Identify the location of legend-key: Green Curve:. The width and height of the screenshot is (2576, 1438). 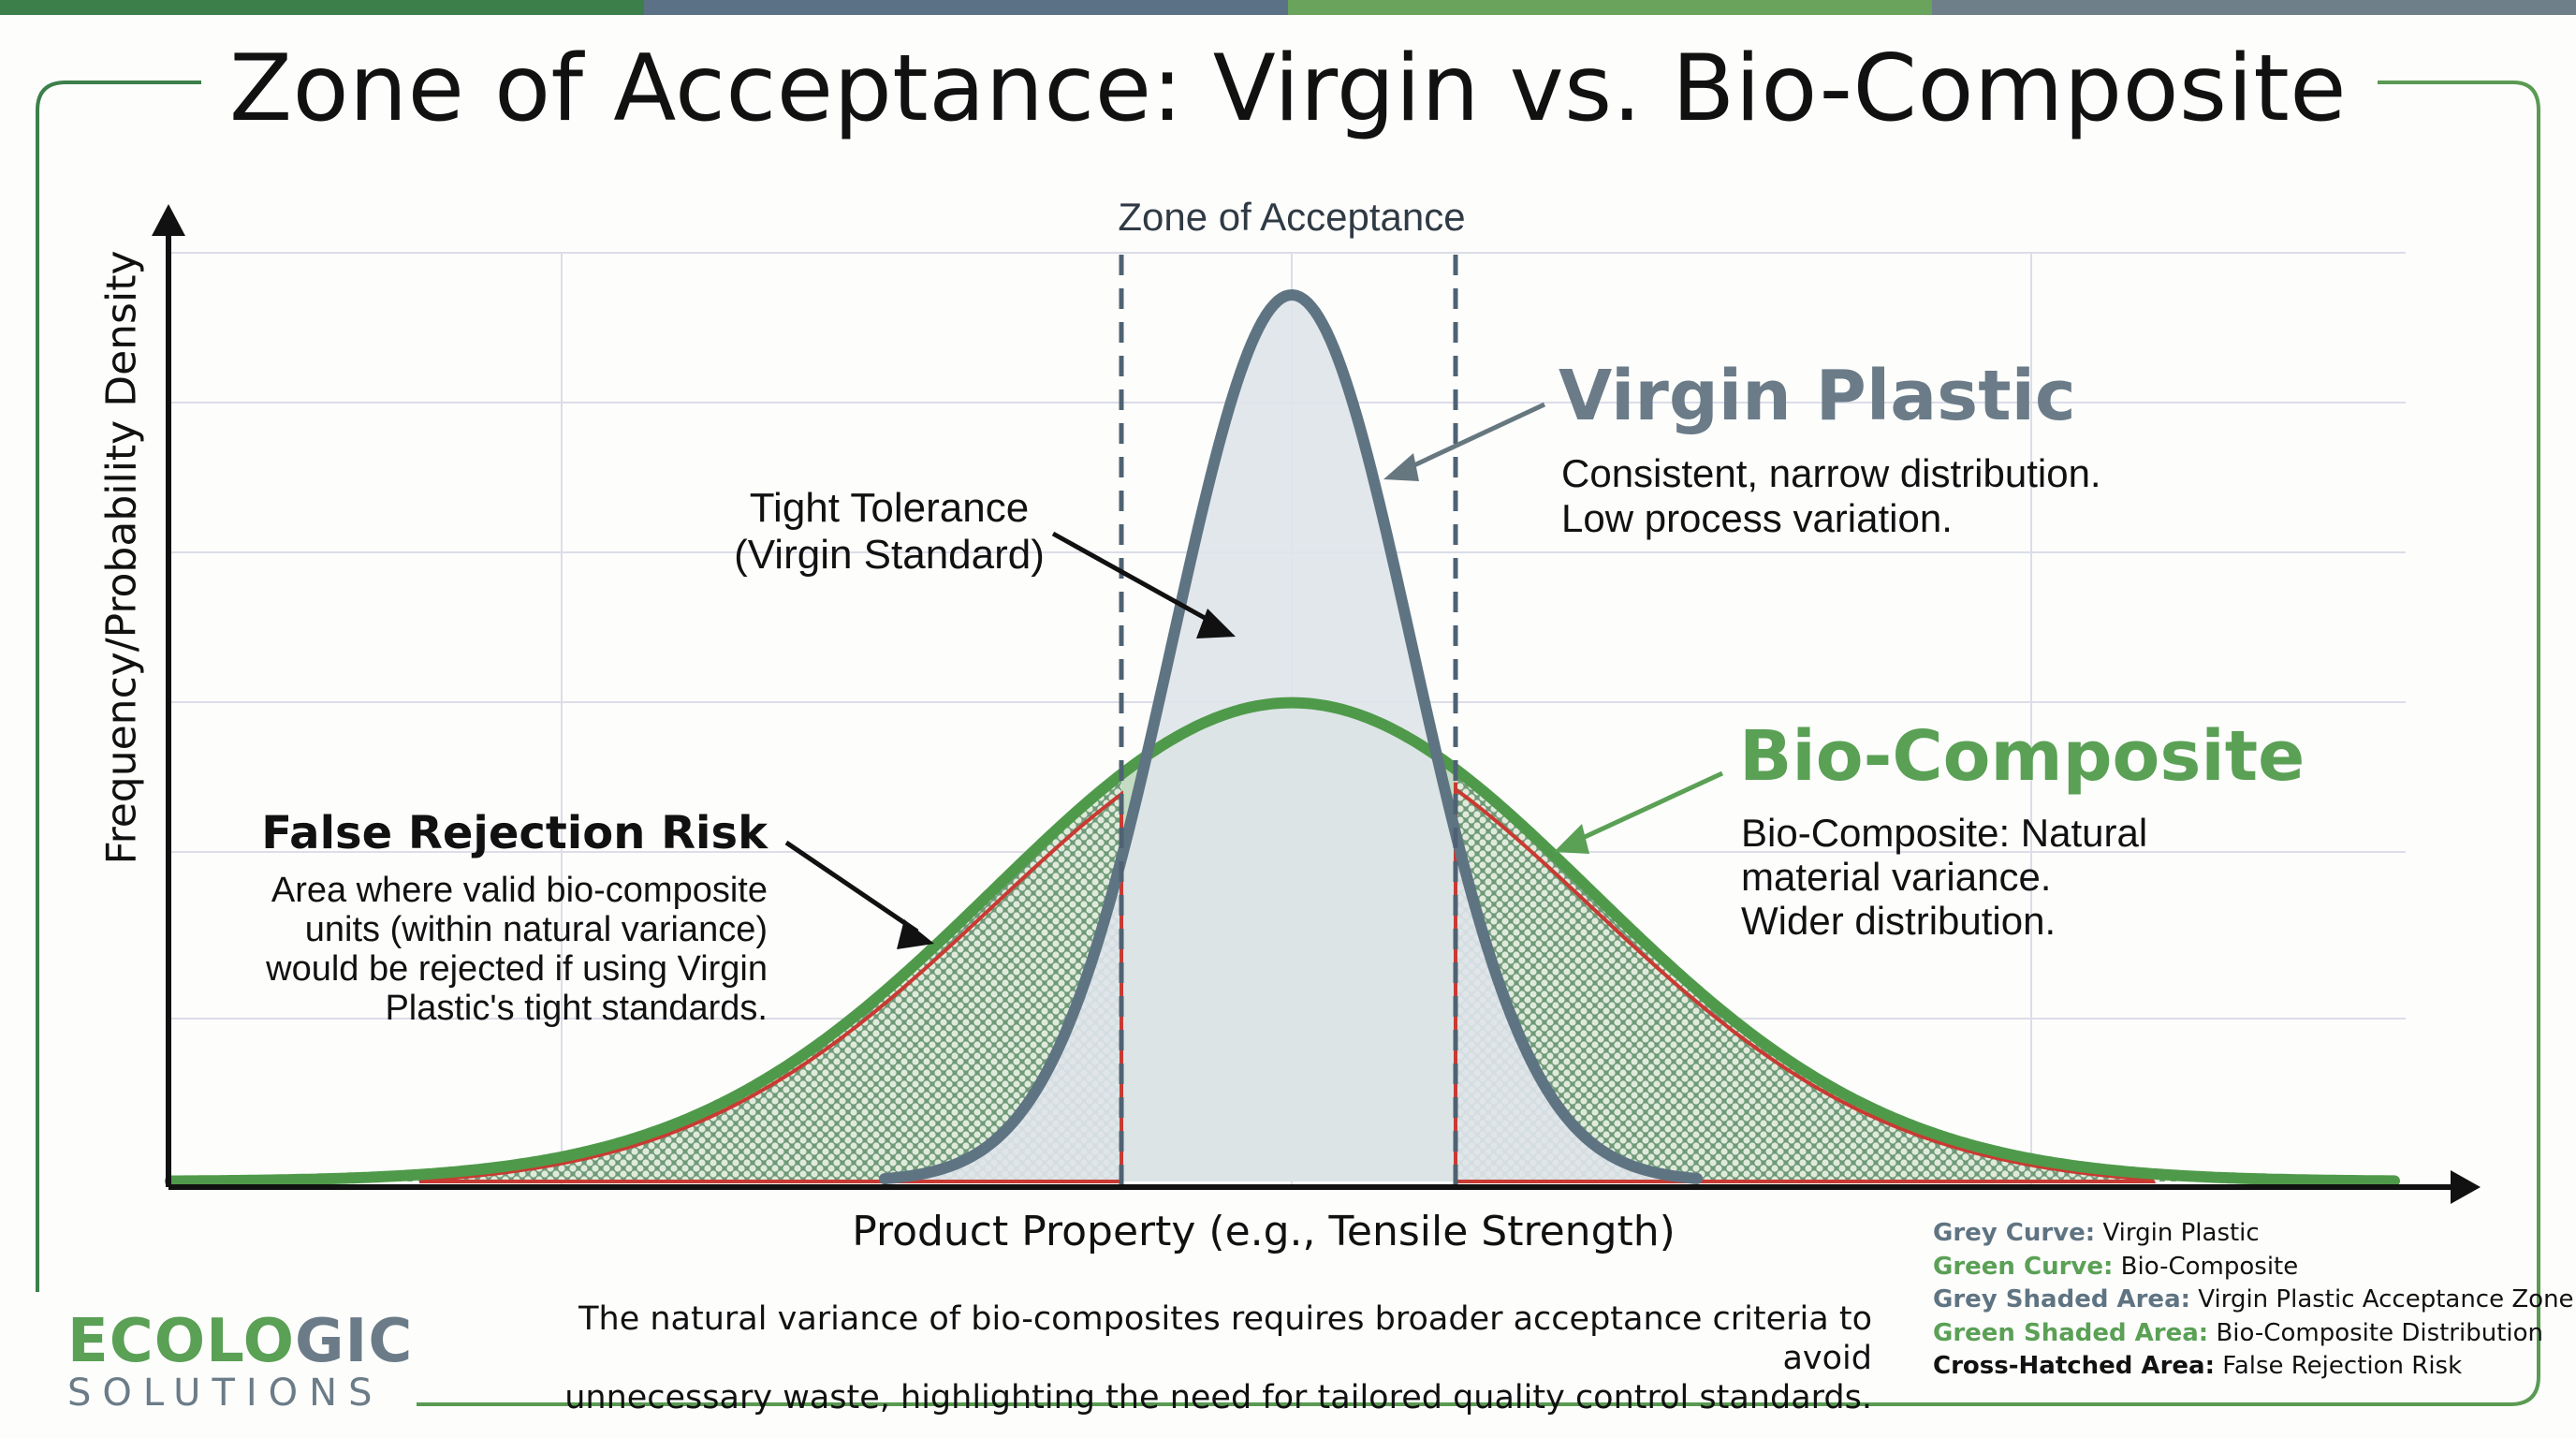
(2023, 1266).